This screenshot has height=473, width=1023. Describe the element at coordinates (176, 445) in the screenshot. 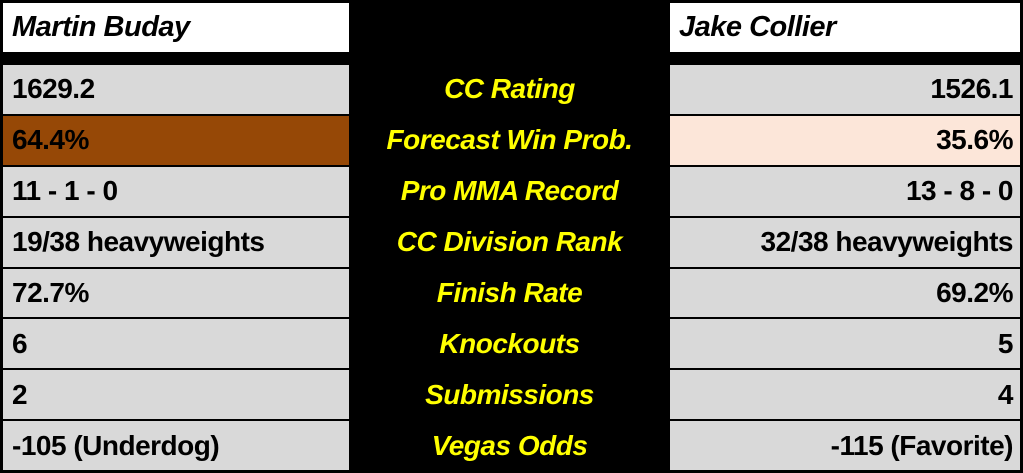

I see `vegas-odds-left: -105 (Underdog)` at that location.